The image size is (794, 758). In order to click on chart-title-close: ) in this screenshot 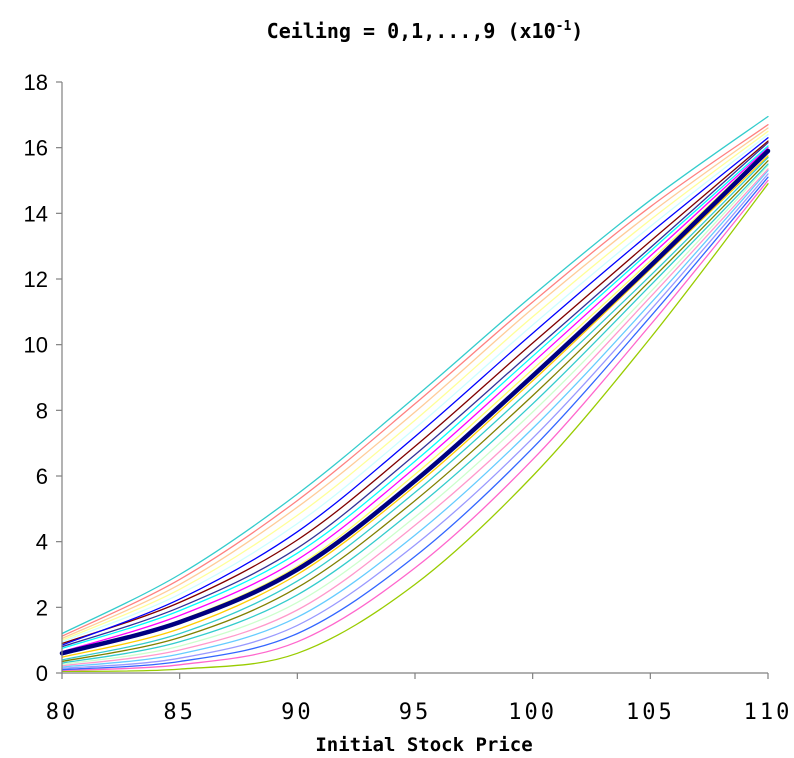, I will do `click(577, 31)`.